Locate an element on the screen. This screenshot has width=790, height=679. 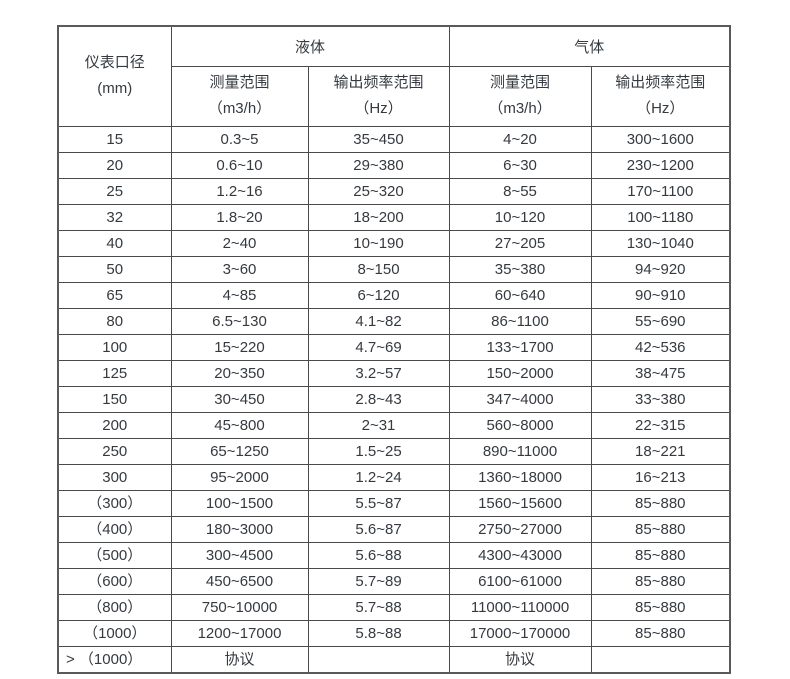
table-row: 100 15~220 4.7~69 133~1700 42~536 is located at coordinates (394, 347).